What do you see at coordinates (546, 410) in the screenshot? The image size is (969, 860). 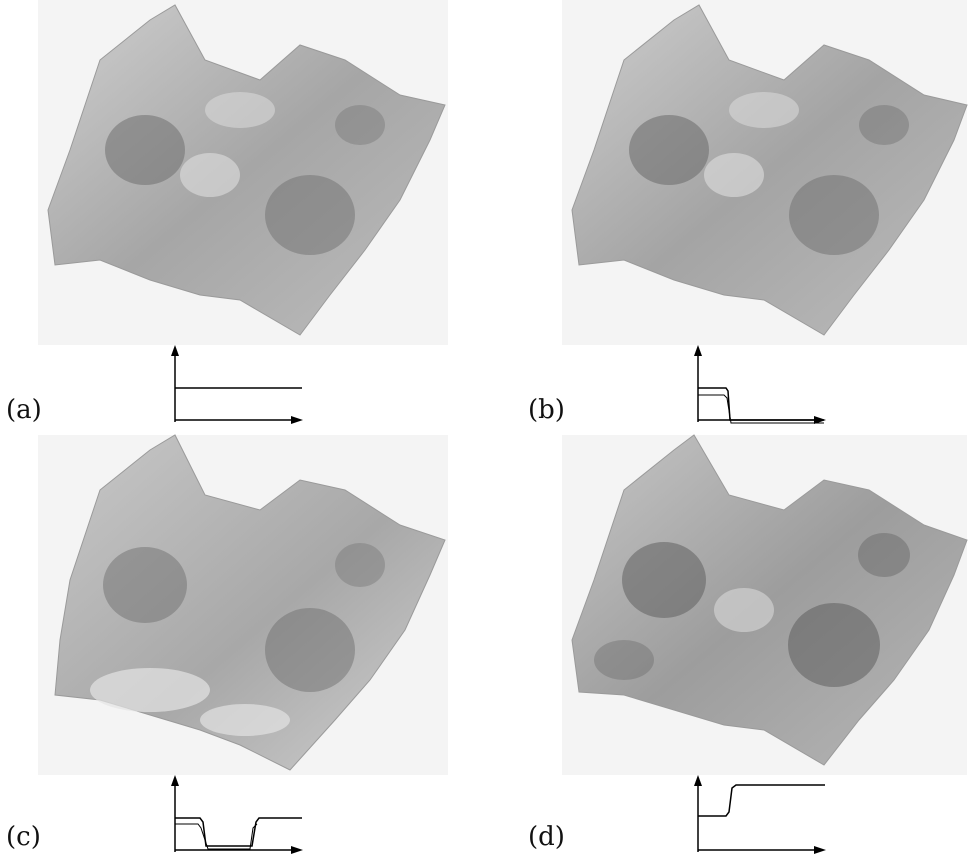 I see `panel-label: (b)` at bounding box center [546, 410].